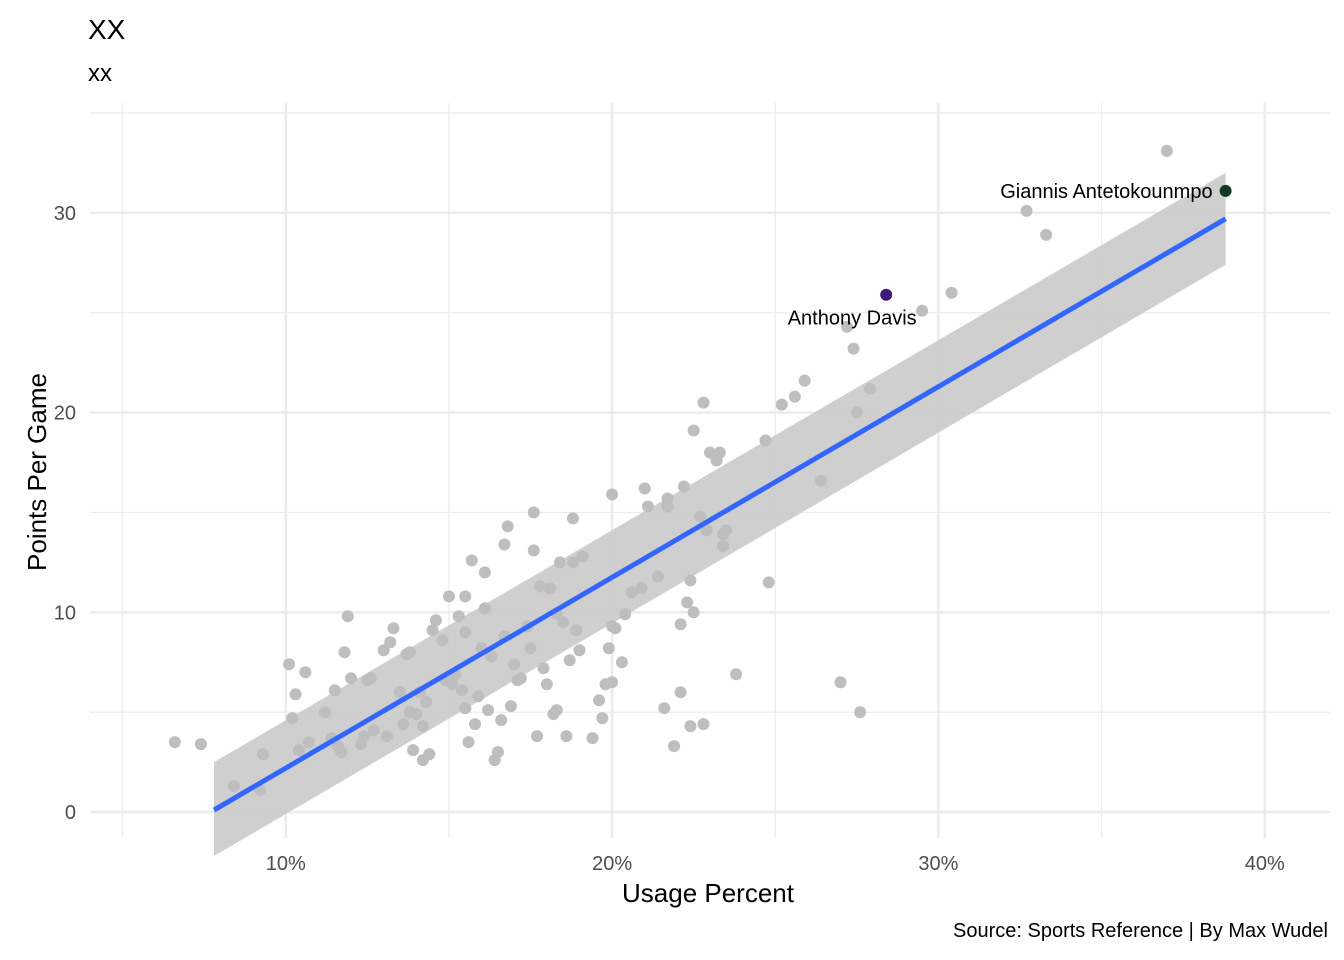 The width and height of the screenshot is (1344, 960). Describe the element at coordinates (37, 472) in the screenshot. I see `y-axis-title: Points Per Game` at that location.